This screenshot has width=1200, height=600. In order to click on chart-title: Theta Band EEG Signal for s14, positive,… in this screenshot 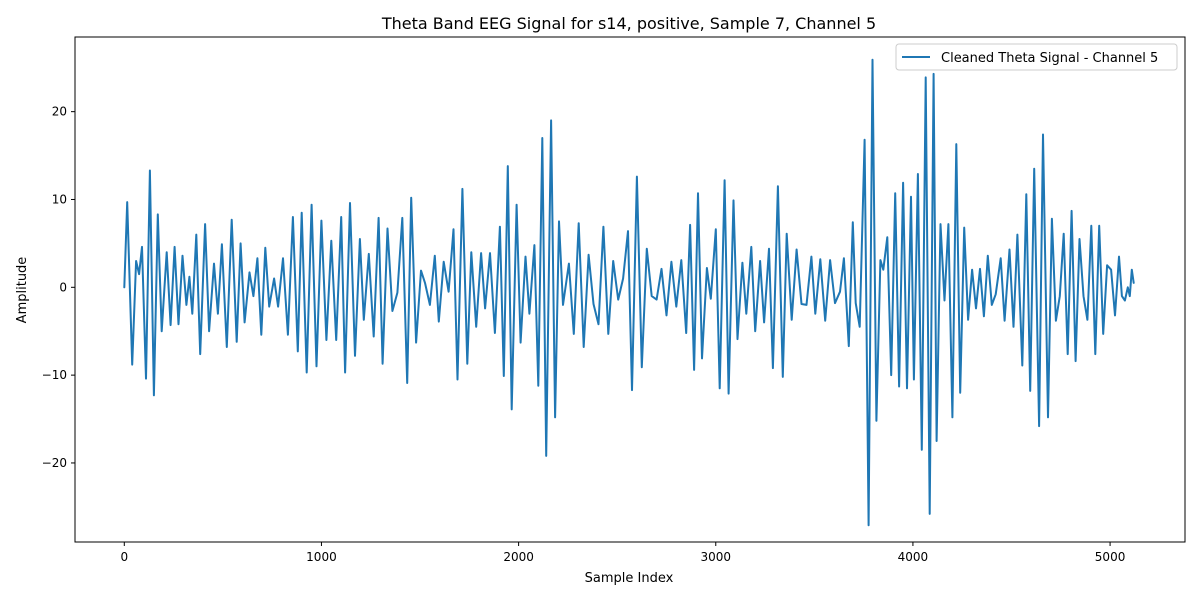, I will do `click(628, 23)`.